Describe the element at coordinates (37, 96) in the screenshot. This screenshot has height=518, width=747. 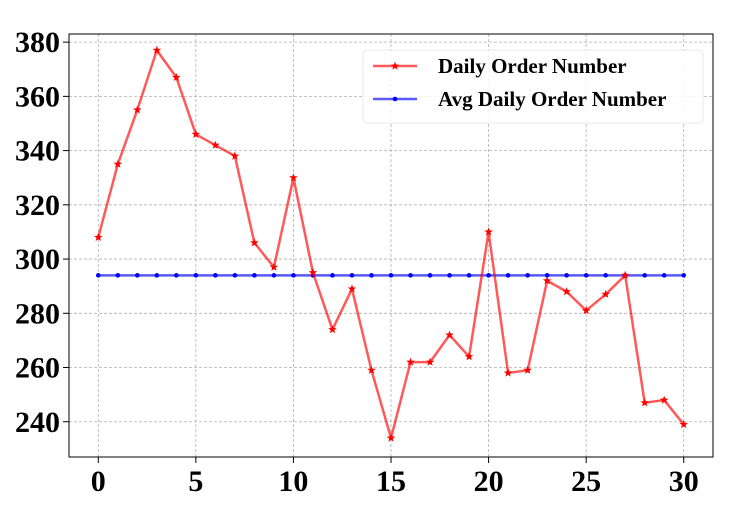
I see `y-tick-label: 360` at that location.